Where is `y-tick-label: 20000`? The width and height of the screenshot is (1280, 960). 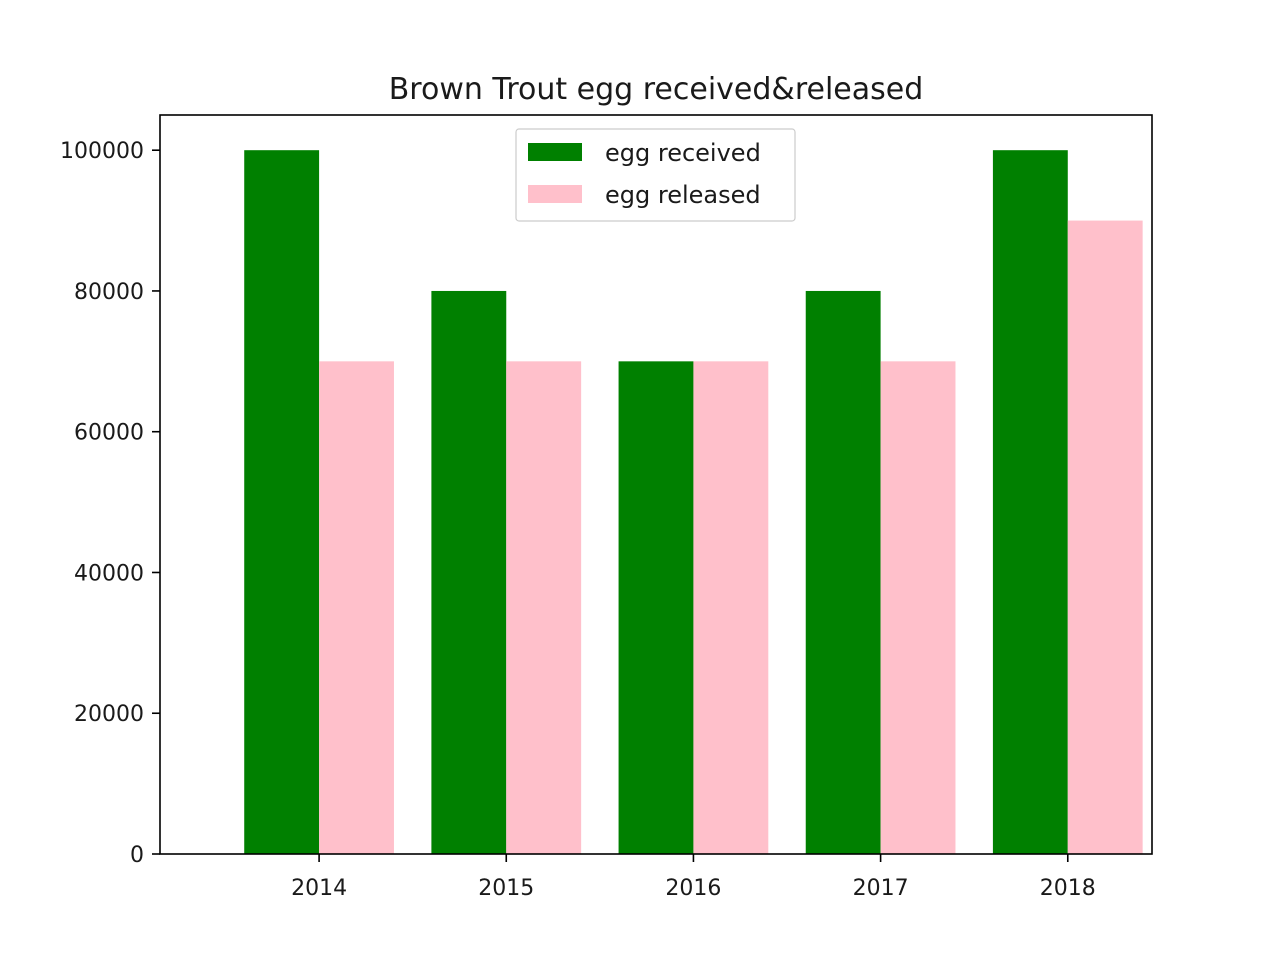 y-tick-label: 20000 is located at coordinates (109, 714).